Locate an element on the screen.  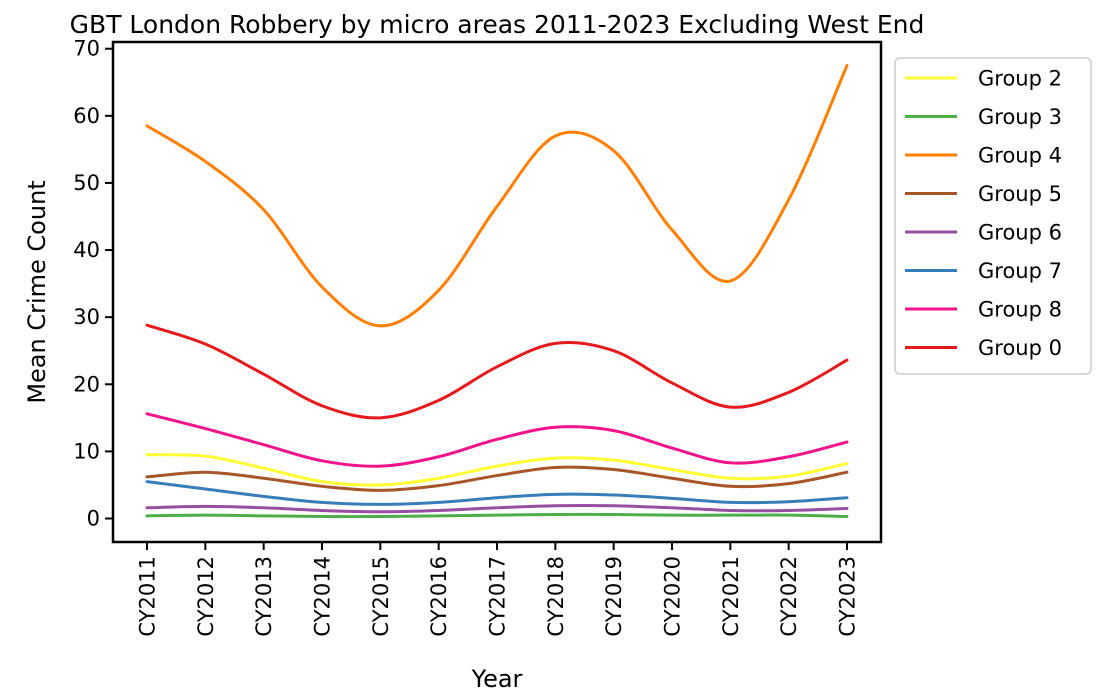
x-tick-label: CY2017 is located at coordinates (498, 596).